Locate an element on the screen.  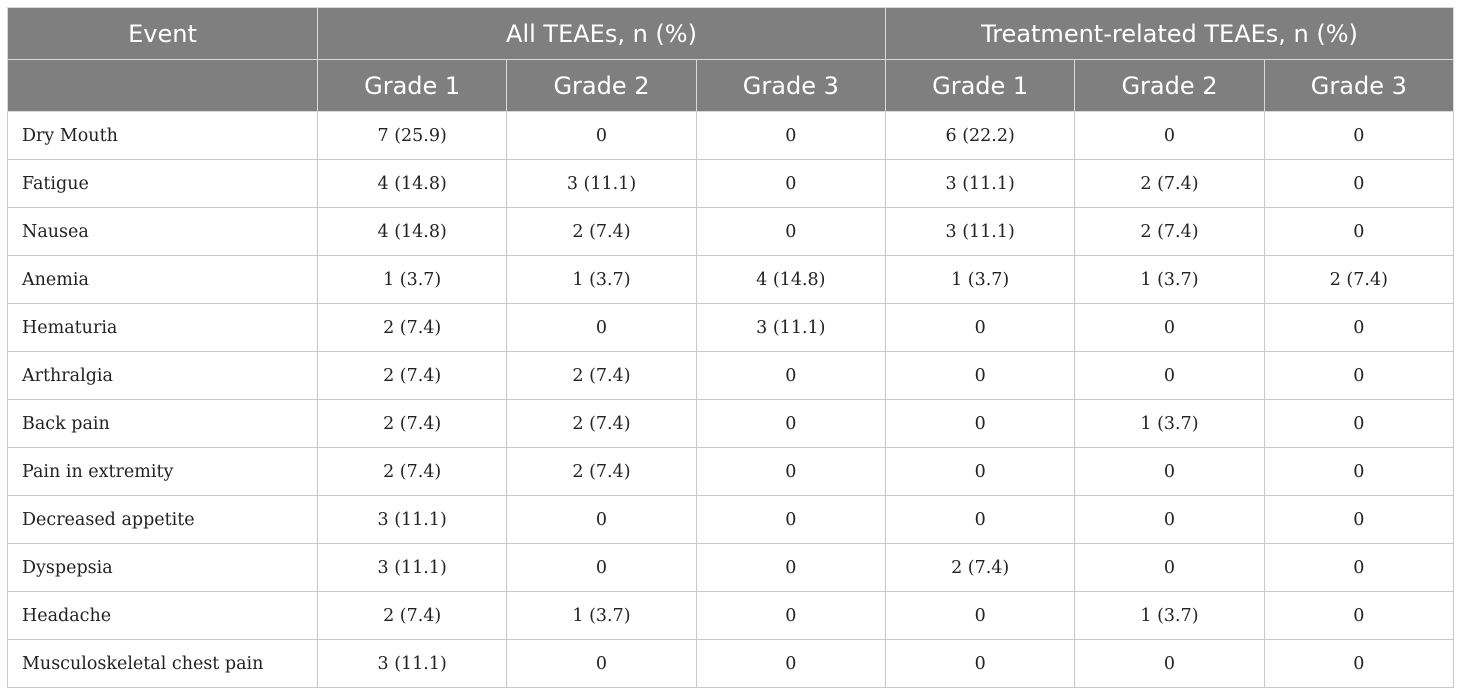
table-row: Headache 2 (7.4) 1 (3.7) 0 0 1 (3.7) 0 is located at coordinates (731, 615).